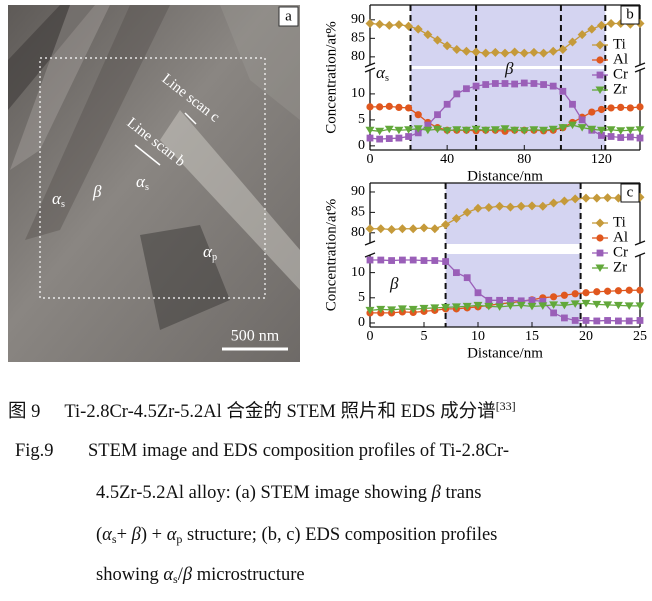 The height and width of the screenshot is (601, 652). Describe the element at coordinates (630, 15) in the screenshot. I see `panel-box` at that location.